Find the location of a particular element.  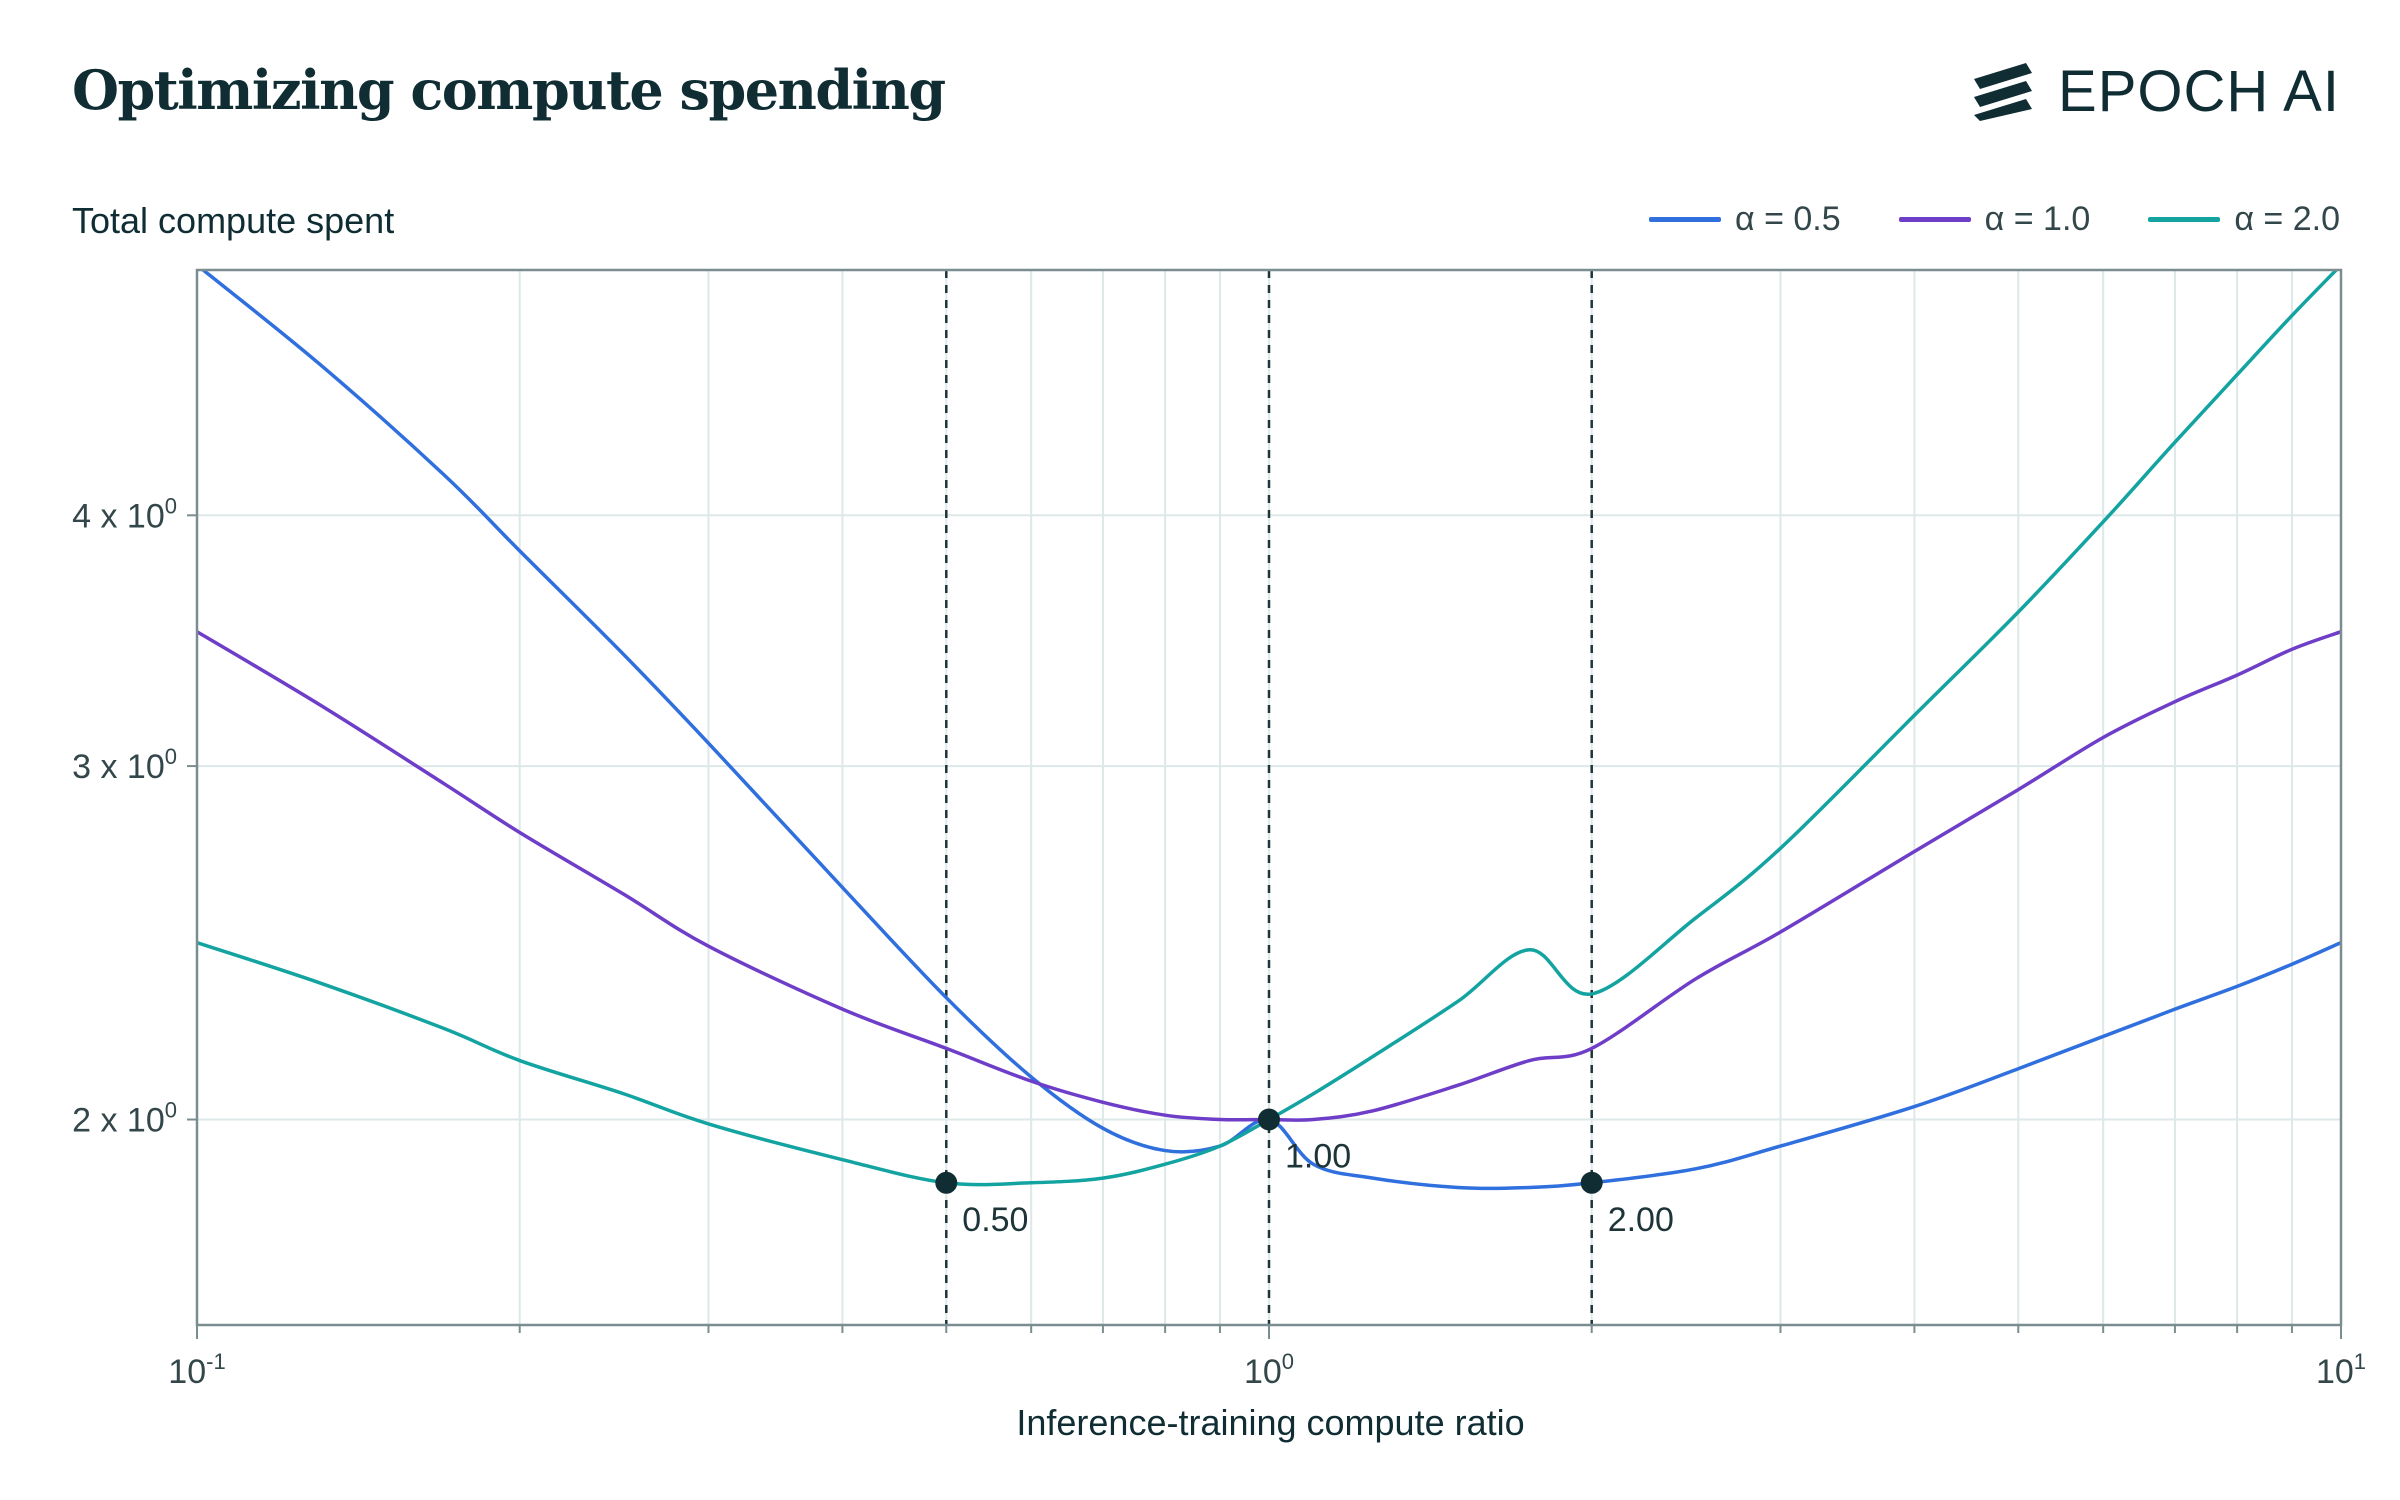

legend: α = 0.5 α = 1.0 α = 2.0 is located at coordinates (1994, 219).